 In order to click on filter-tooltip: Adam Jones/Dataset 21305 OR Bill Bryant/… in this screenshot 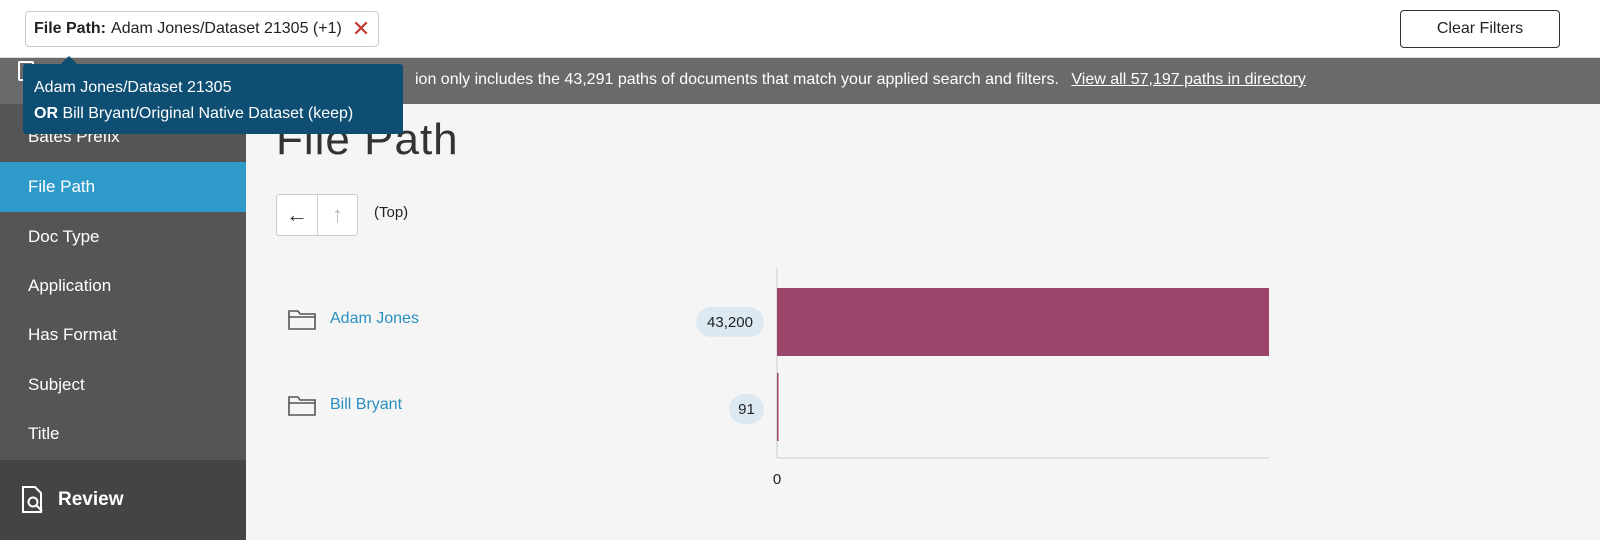, I will do `click(213, 95)`.